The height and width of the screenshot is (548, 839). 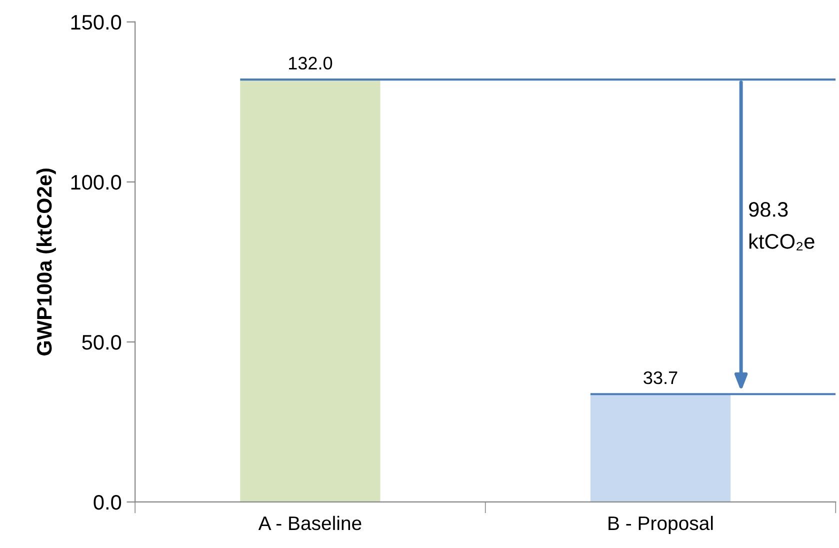 What do you see at coordinates (102, 342) in the screenshot?
I see `y-tick-label: 50.0` at bounding box center [102, 342].